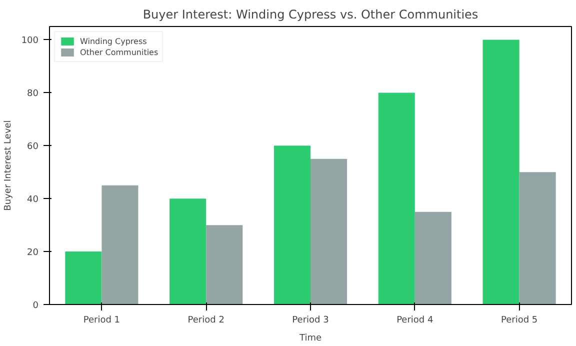 The width and height of the screenshot is (576, 346). I want to click on legend-label: Winding Cypress, so click(113, 41).